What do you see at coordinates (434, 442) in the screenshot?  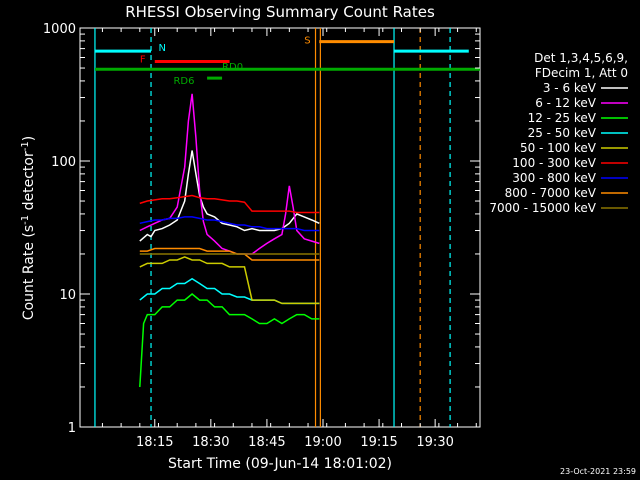 I see `x-tick-label-5: 19:30` at bounding box center [434, 442].